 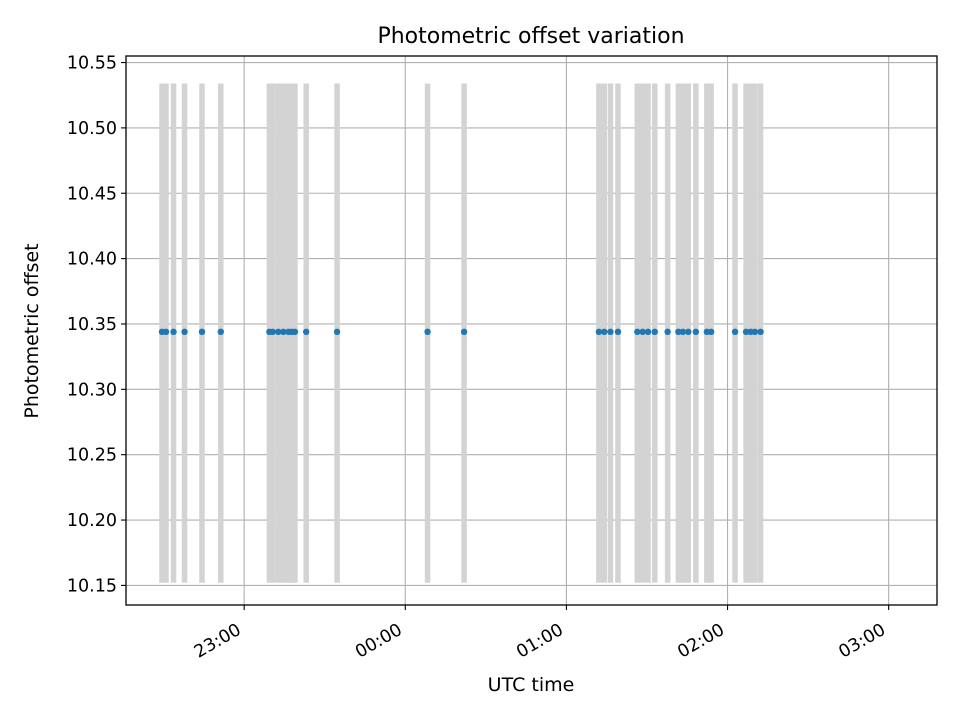 I want to click on x-tick-label: 23:00, so click(x=218, y=641).